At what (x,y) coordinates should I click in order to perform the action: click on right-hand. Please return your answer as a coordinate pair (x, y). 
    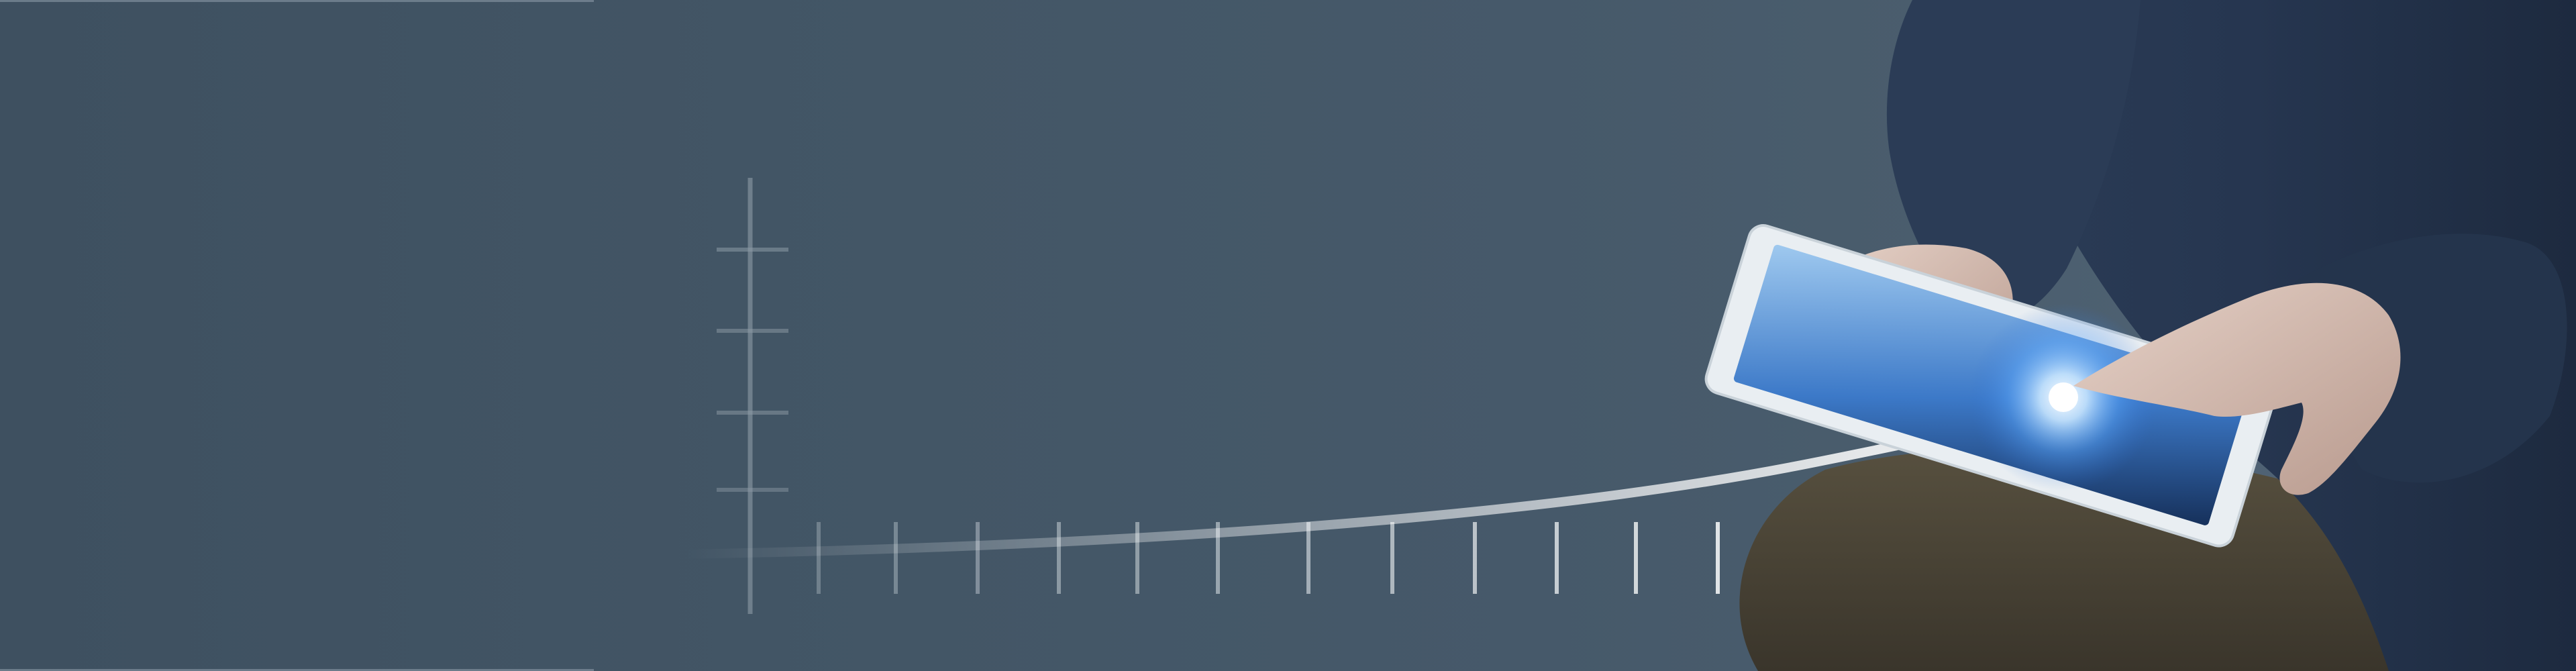
    Looking at the image, I should click on (2237, 389).